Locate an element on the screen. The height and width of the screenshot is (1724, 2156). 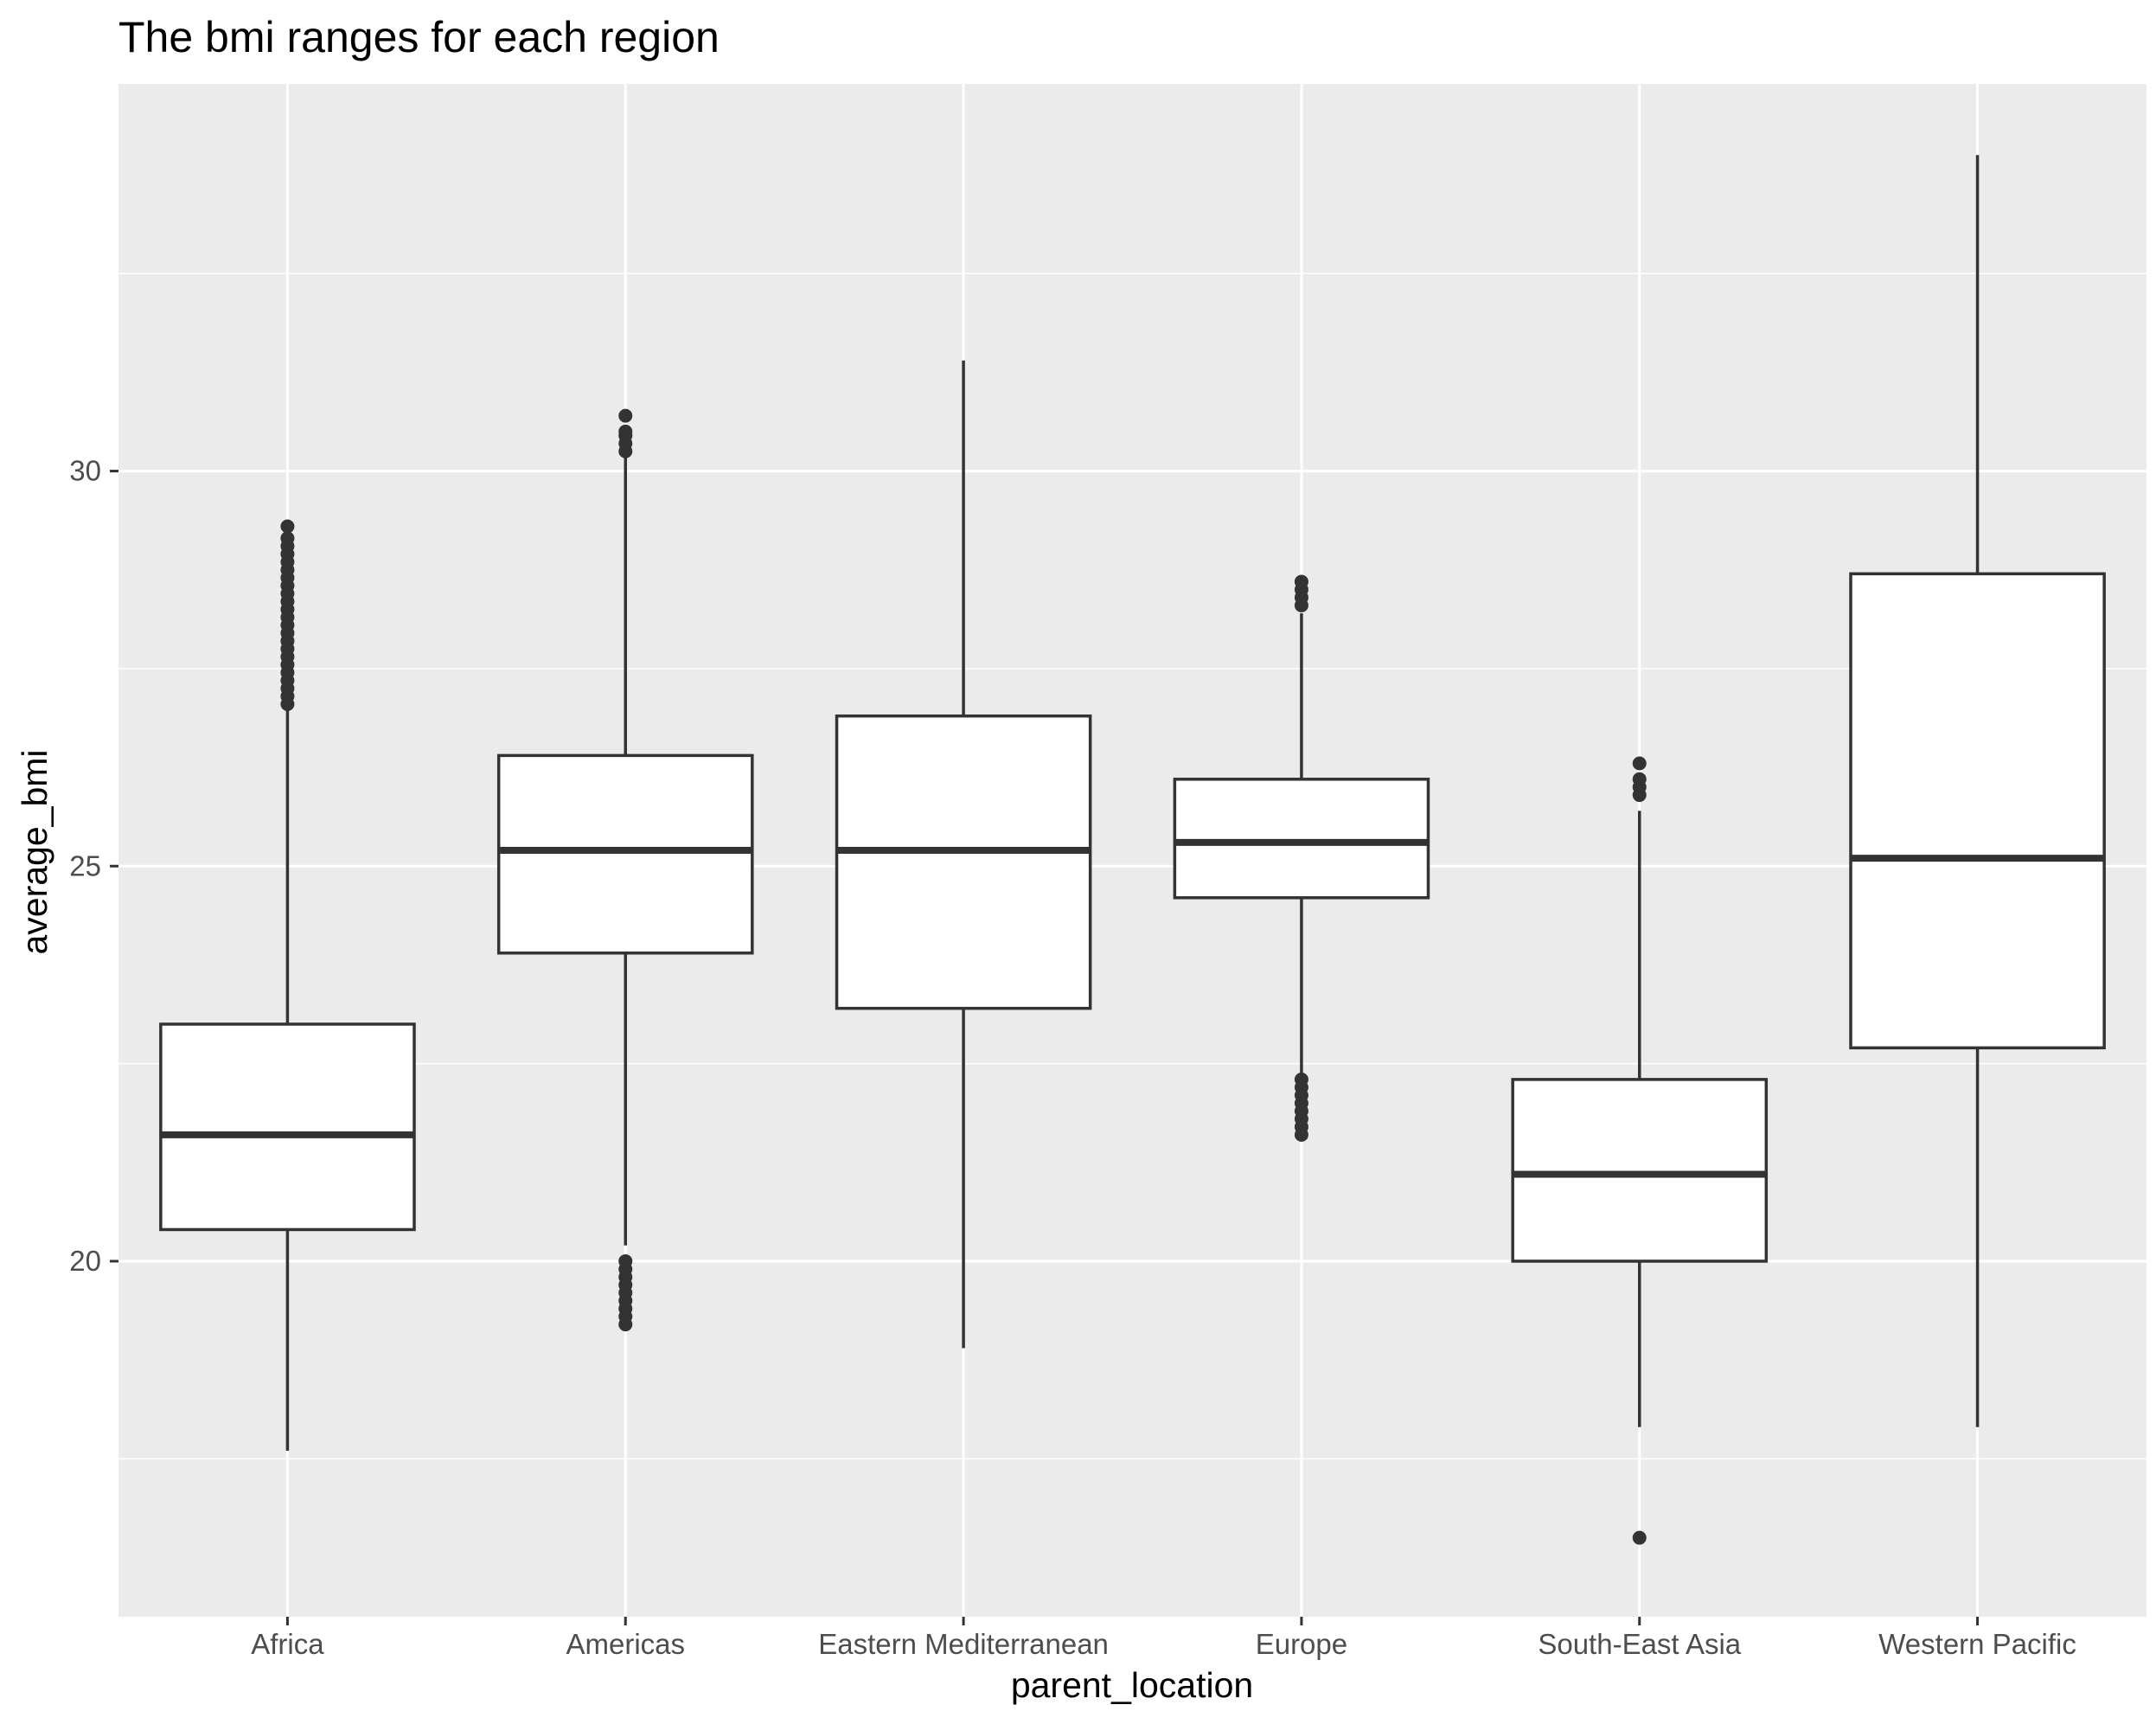
y-tick-label: 25 is located at coordinates (85, 865).